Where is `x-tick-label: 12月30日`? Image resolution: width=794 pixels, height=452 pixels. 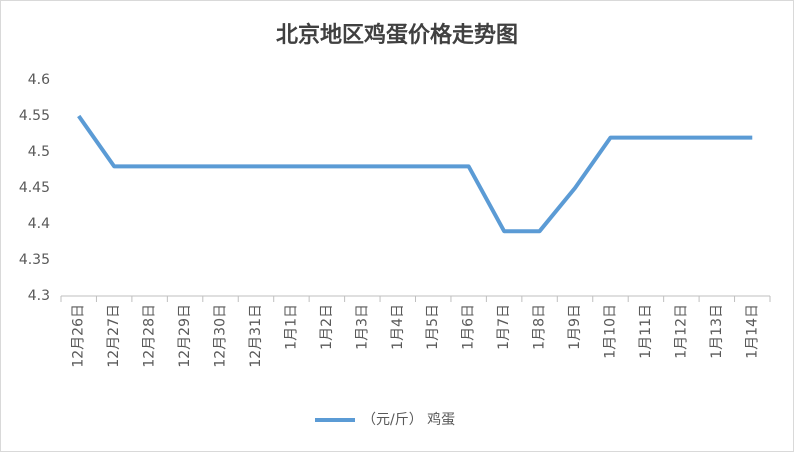 x-tick-label: 12月30日 is located at coordinates (221, 336).